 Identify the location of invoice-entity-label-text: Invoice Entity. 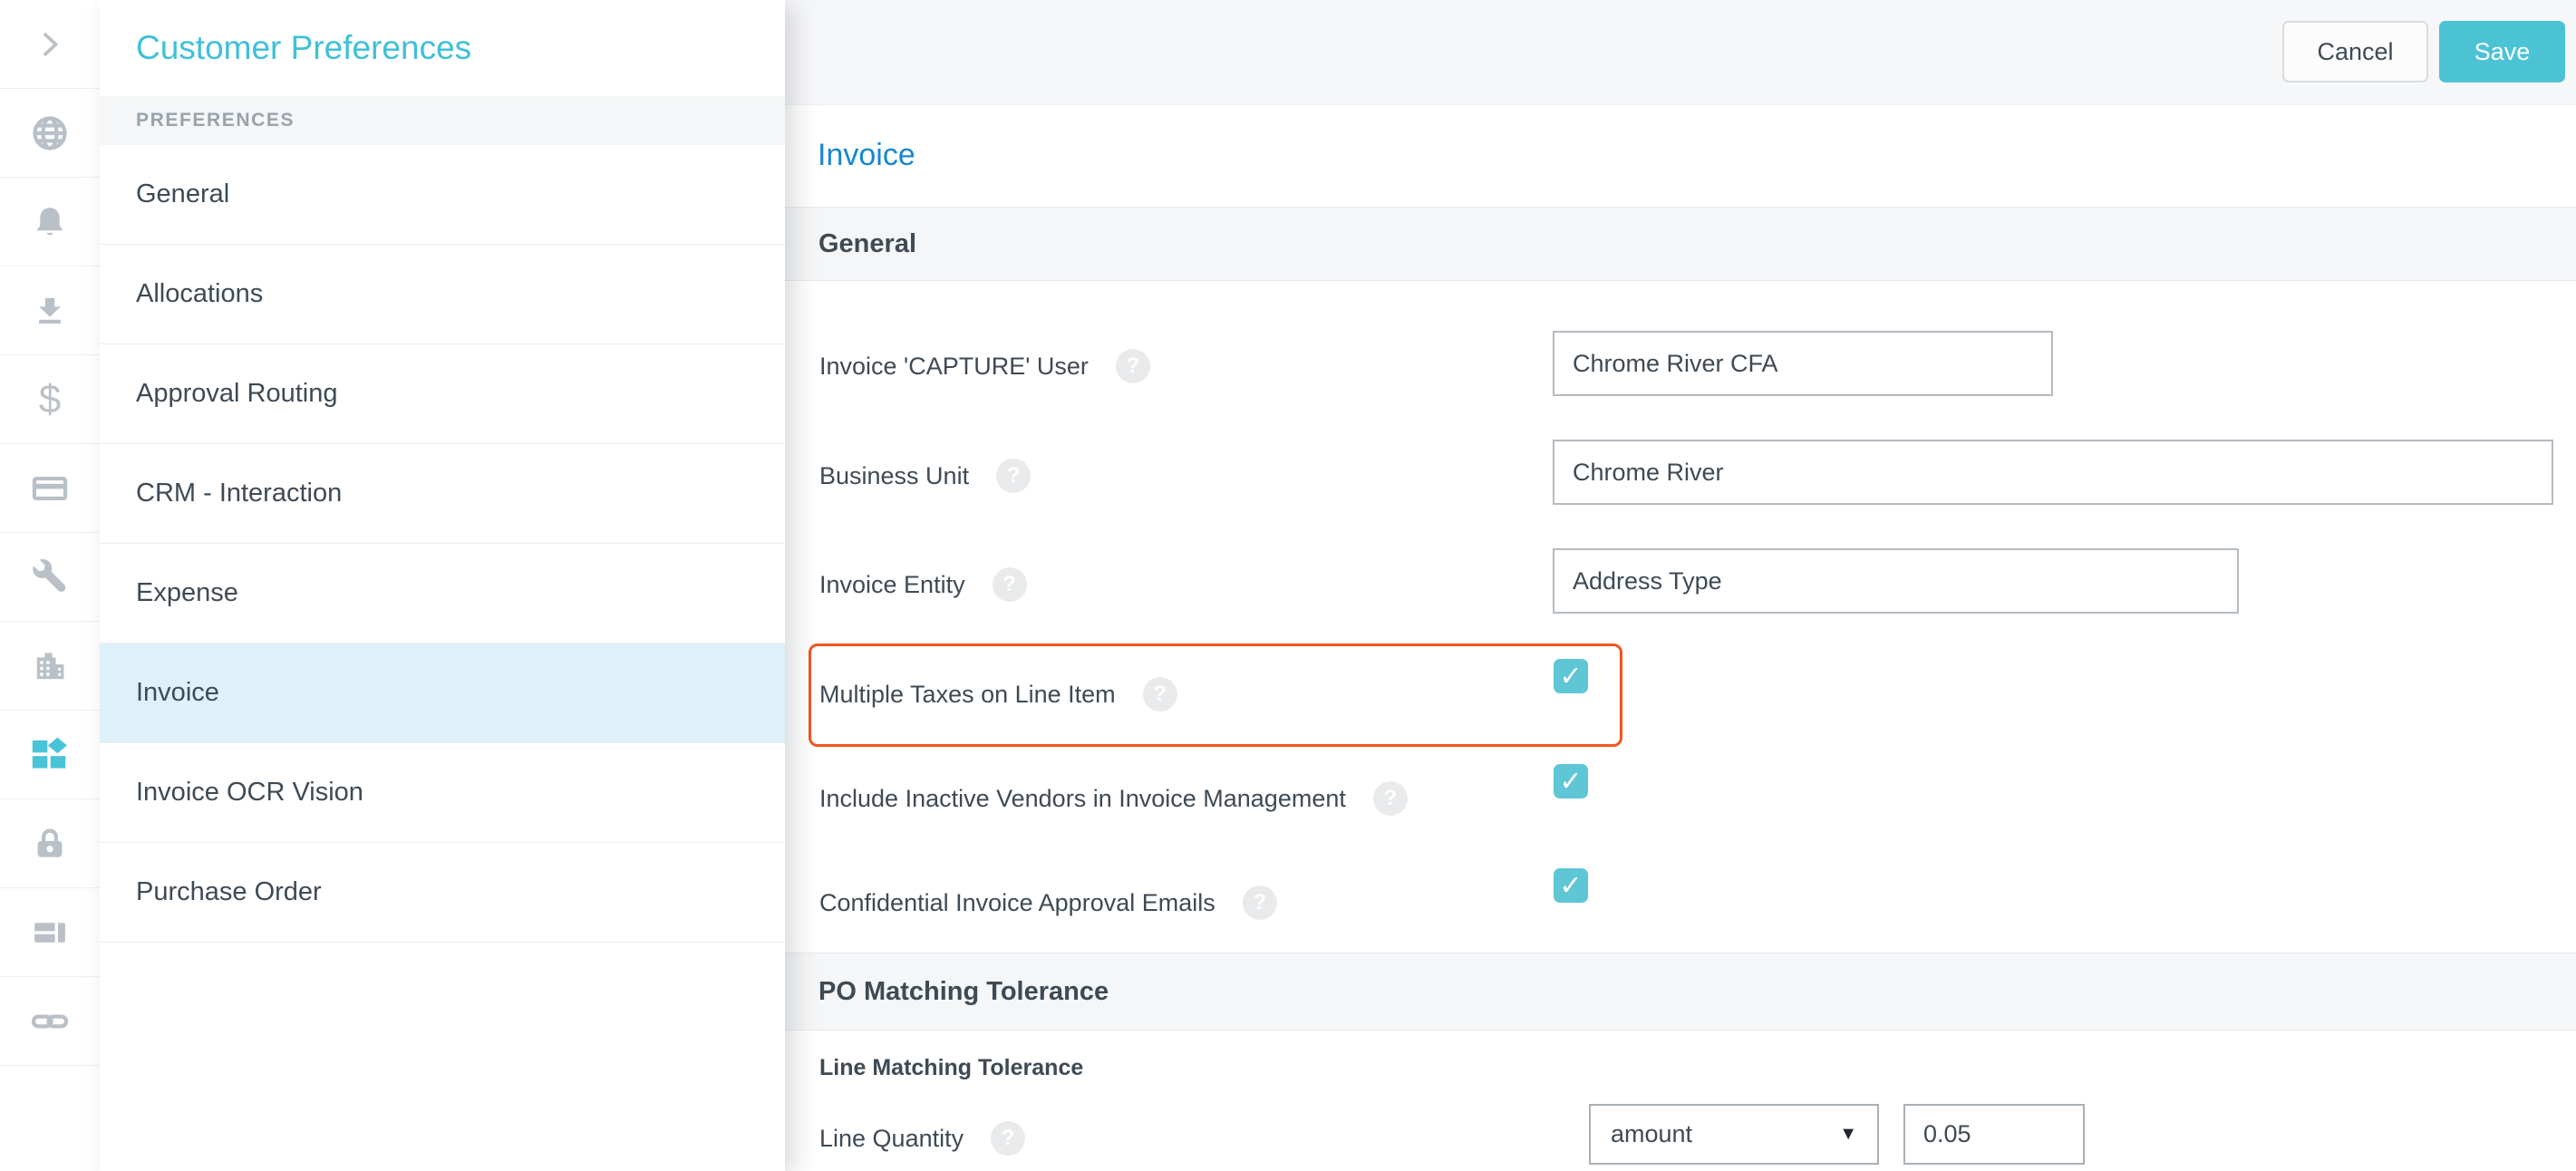
(892, 584).